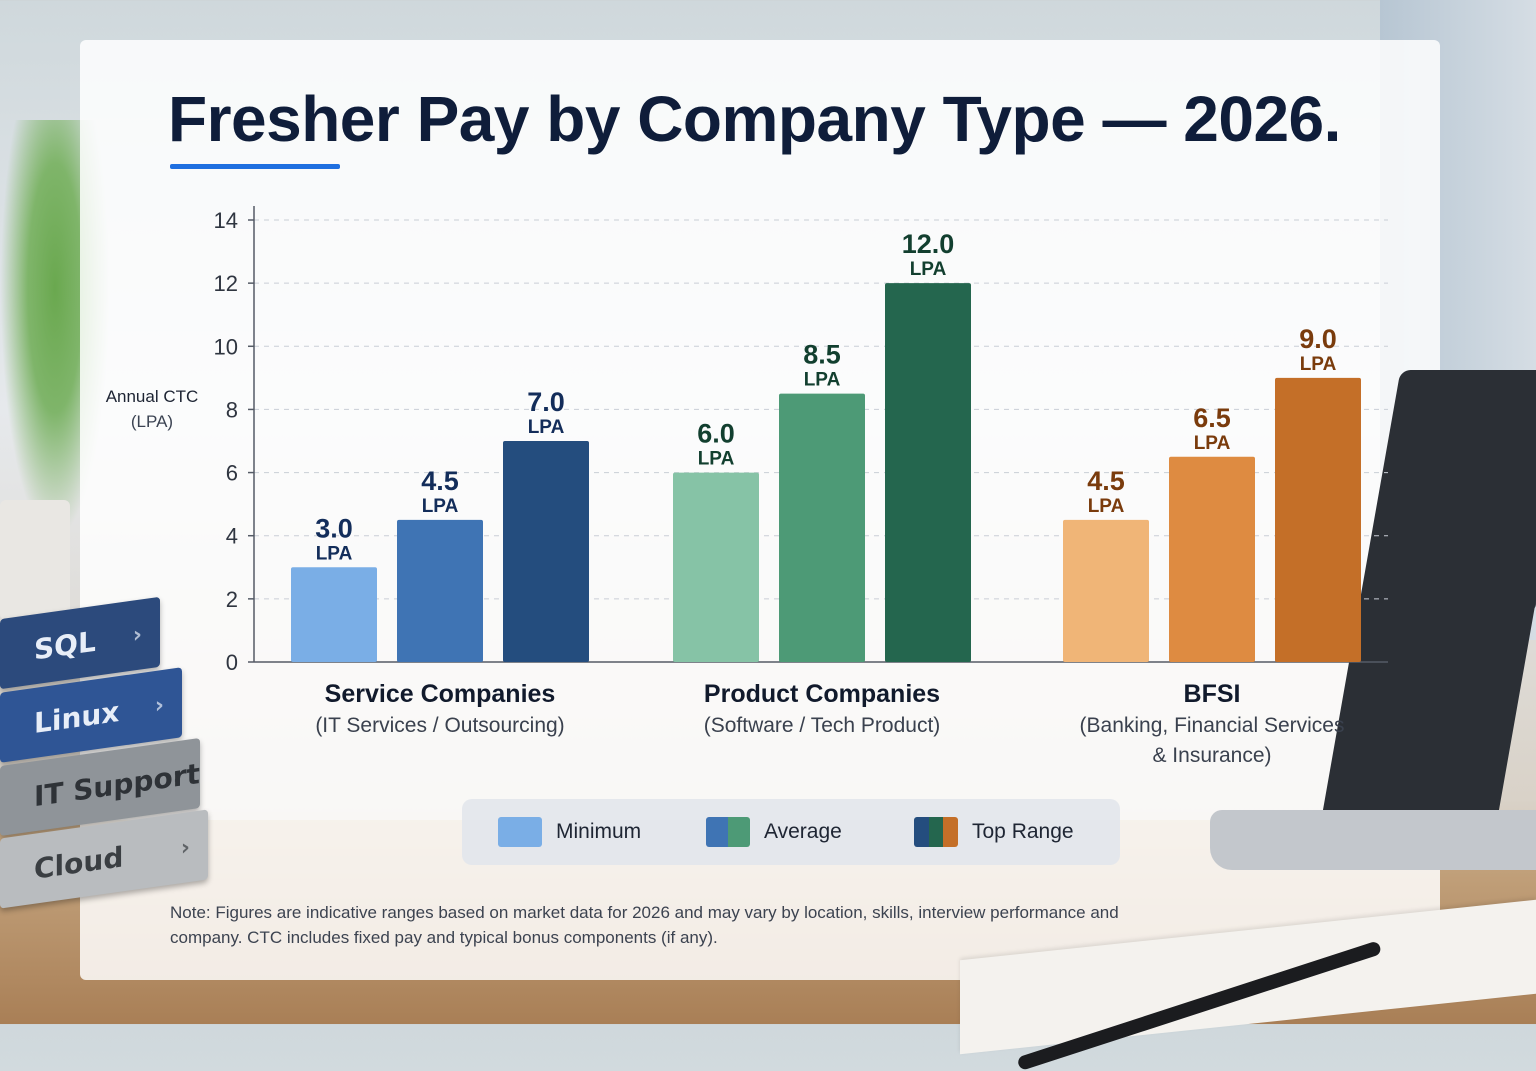 This screenshot has height=1071, width=1536. I want to click on chart-legend: Minimum Average Top Range, so click(791, 832).